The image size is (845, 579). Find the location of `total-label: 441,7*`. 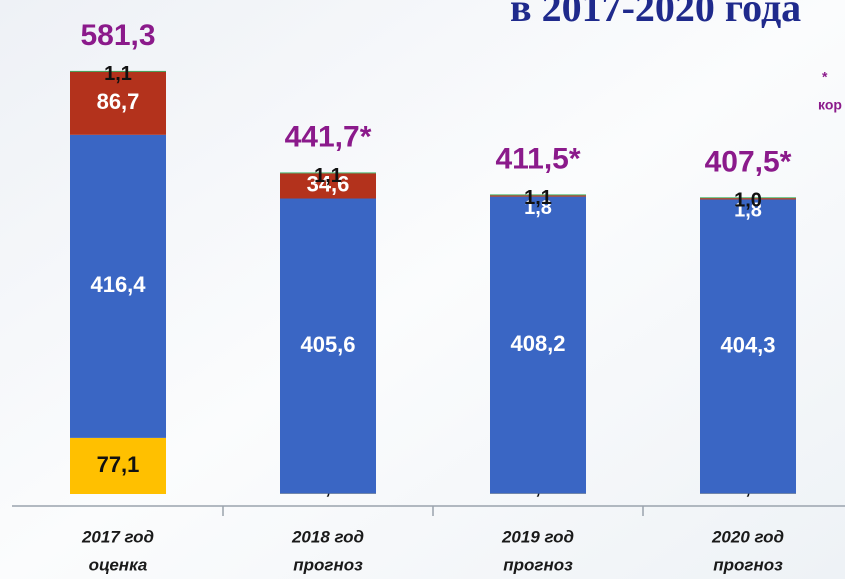

total-label: 441,7* is located at coordinates (328, 136).